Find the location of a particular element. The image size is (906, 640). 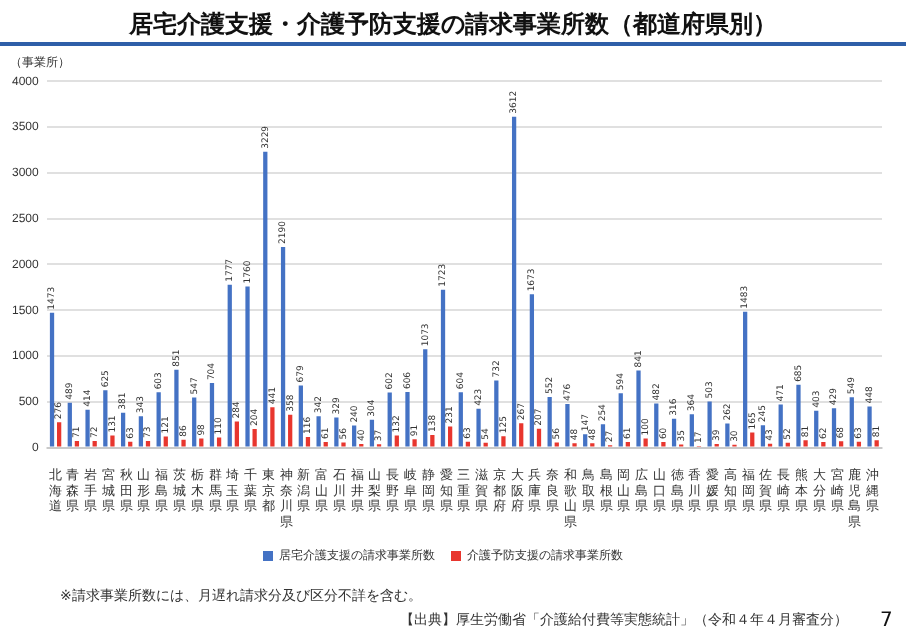

chart-title: 居宅介護支援・介護予防支援の請求事業所数（都道府県別） is located at coordinates (453, 25).